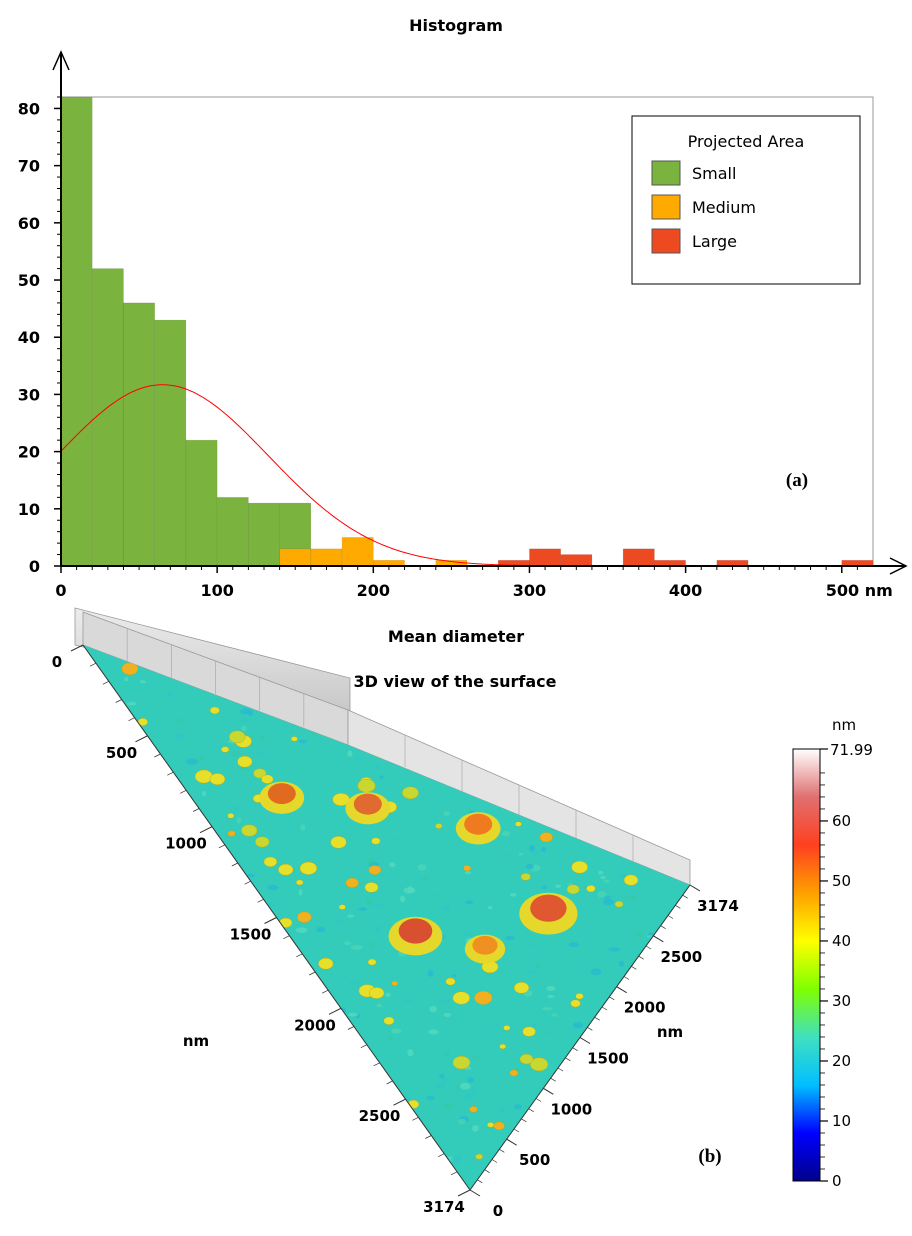 This screenshot has width=912, height=1236. I want to click on surface-x-axis-label: nm, so click(196, 1041).